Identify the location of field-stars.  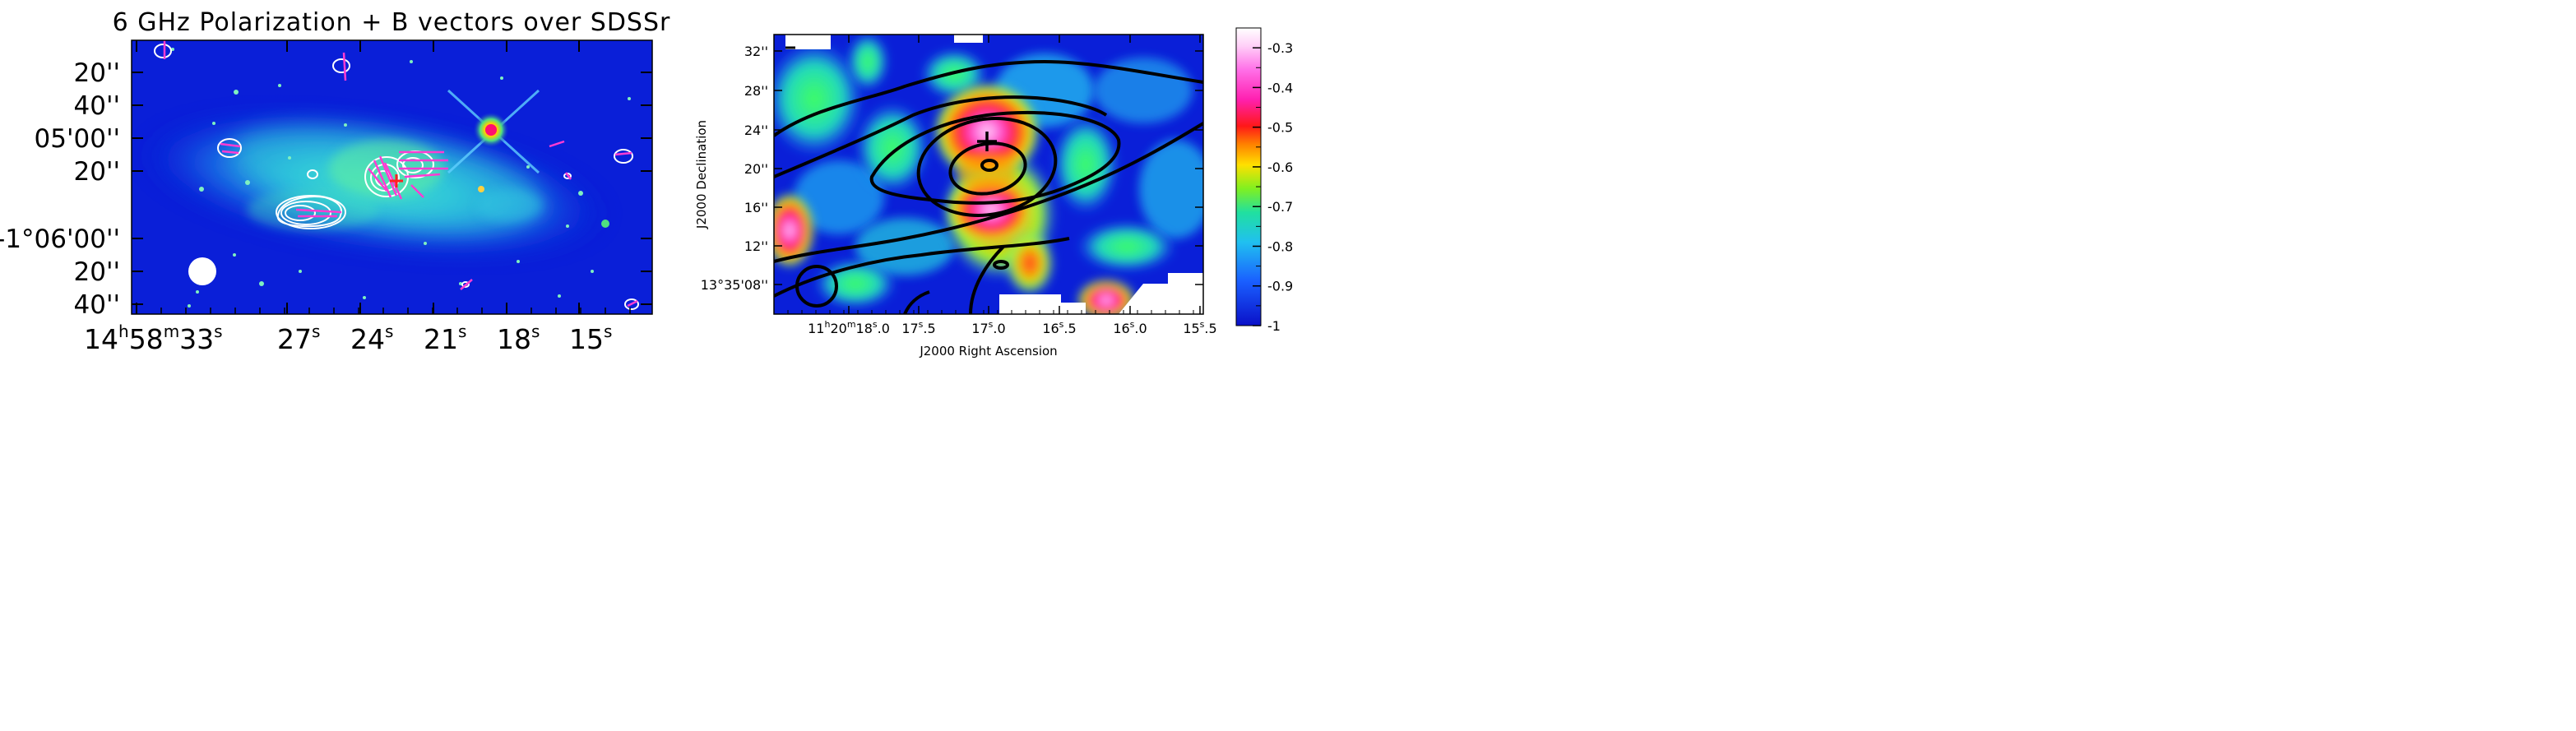
(401, 178).